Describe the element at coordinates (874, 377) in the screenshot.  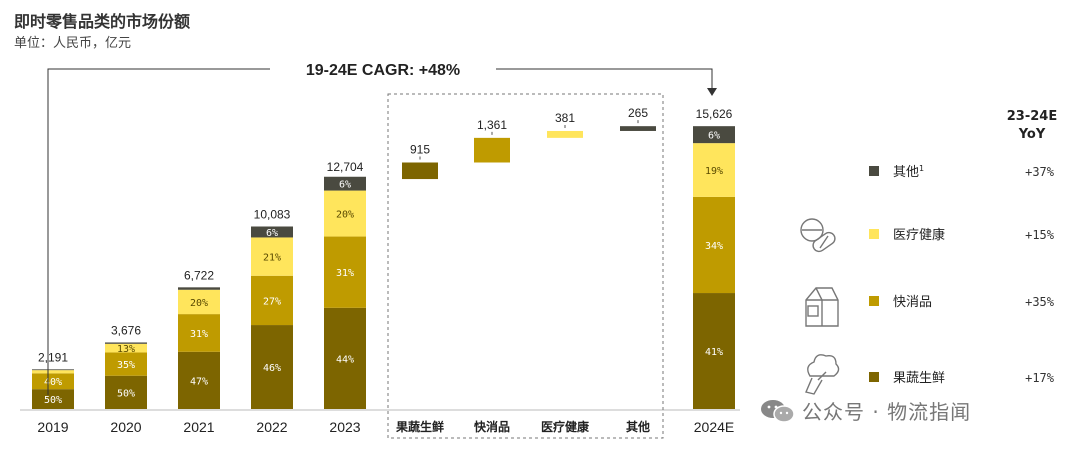
I see `legend-swatch-果蔬生鲜` at that location.